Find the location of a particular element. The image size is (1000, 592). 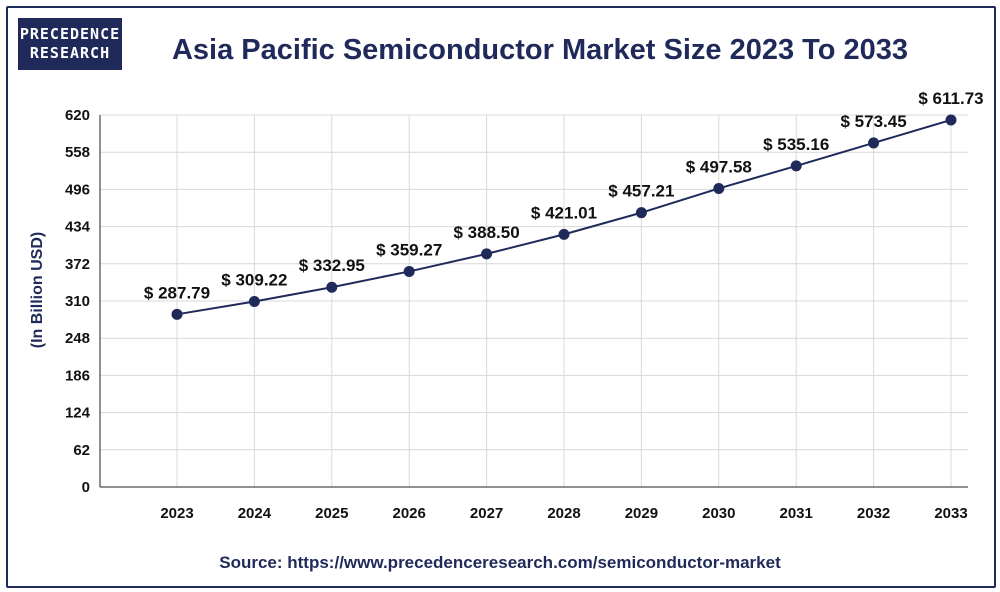

data-label: $ 287.79 is located at coordinates (177, 292).